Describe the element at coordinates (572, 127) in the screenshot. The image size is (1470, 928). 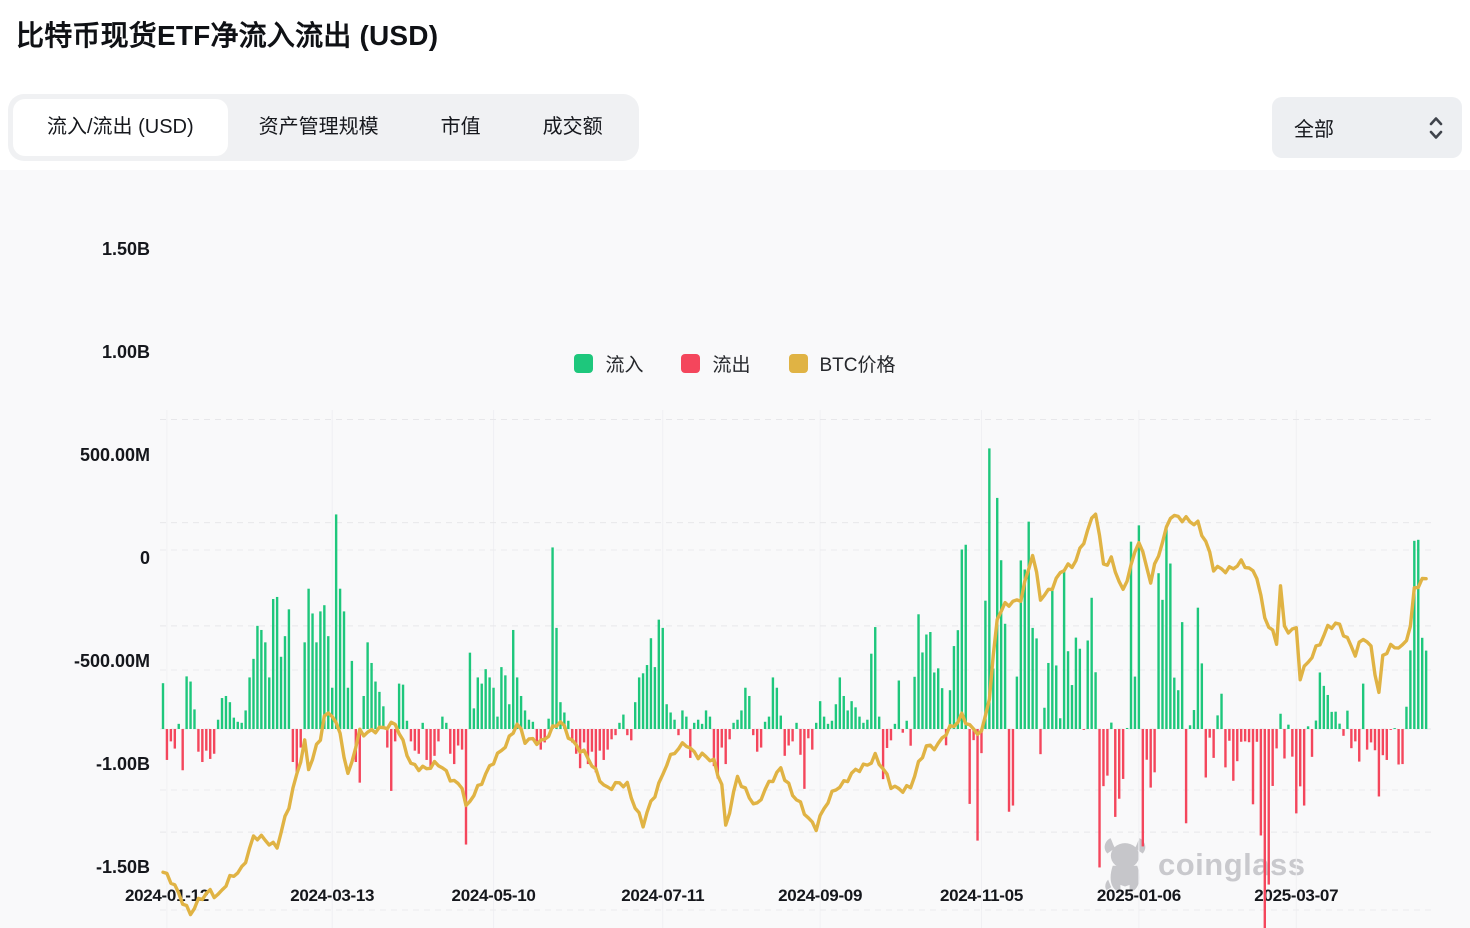
I see `tab-3: 成交额` at that location.